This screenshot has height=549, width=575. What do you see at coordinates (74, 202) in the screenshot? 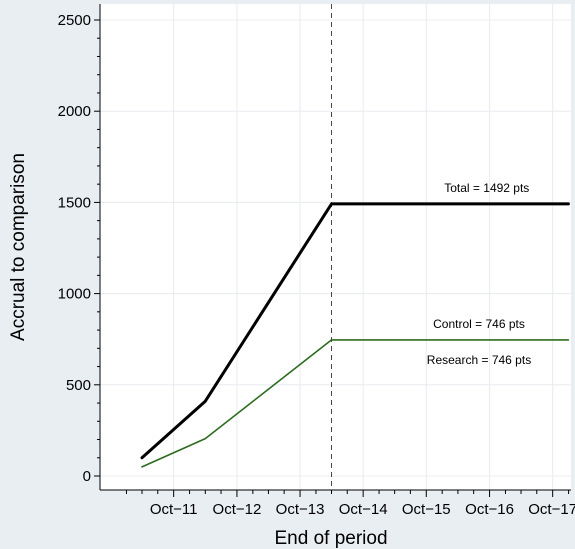
I see `y-tick-label: 1500` at bounding box center [74, 202].